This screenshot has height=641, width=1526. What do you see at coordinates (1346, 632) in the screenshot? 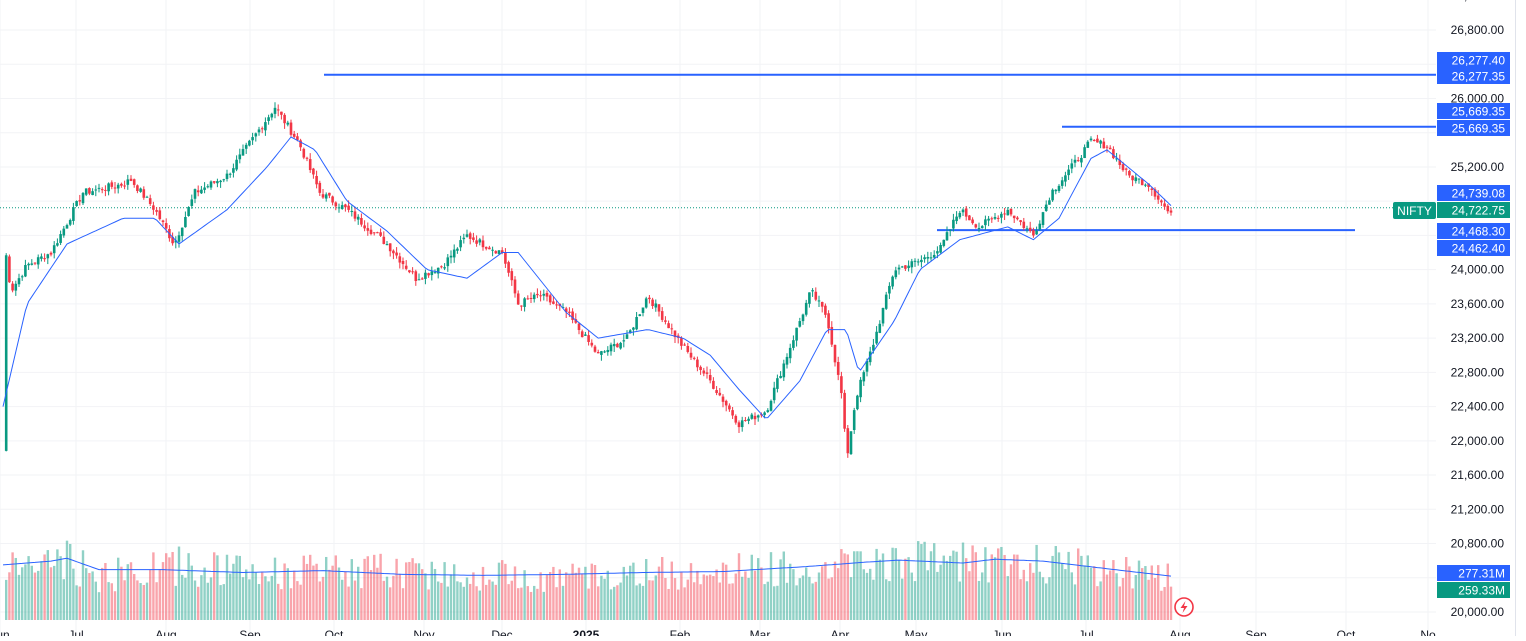
I see `time-axis-label: Oct` at bounding box center [1346, 632].